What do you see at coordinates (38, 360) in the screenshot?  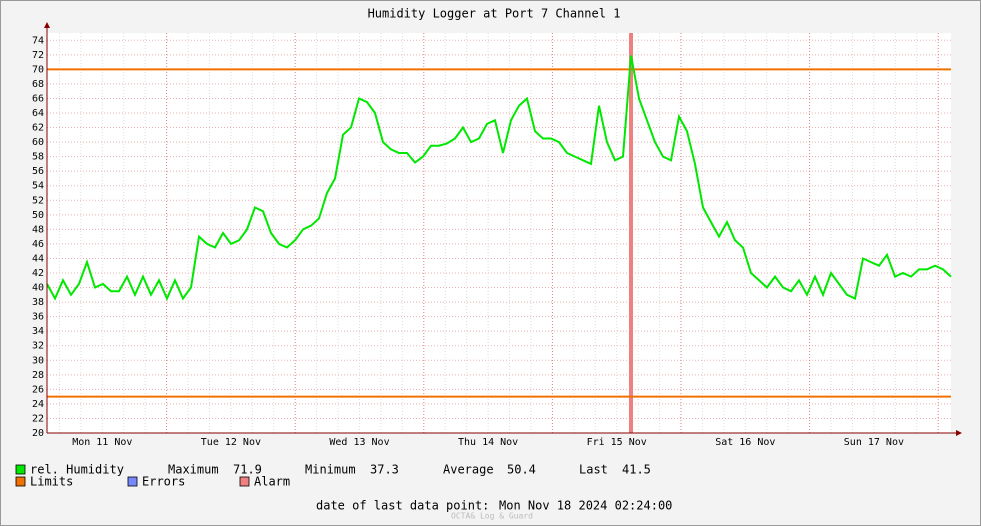 I see `y-tick-label: 30` at bounding box center [38, 360].